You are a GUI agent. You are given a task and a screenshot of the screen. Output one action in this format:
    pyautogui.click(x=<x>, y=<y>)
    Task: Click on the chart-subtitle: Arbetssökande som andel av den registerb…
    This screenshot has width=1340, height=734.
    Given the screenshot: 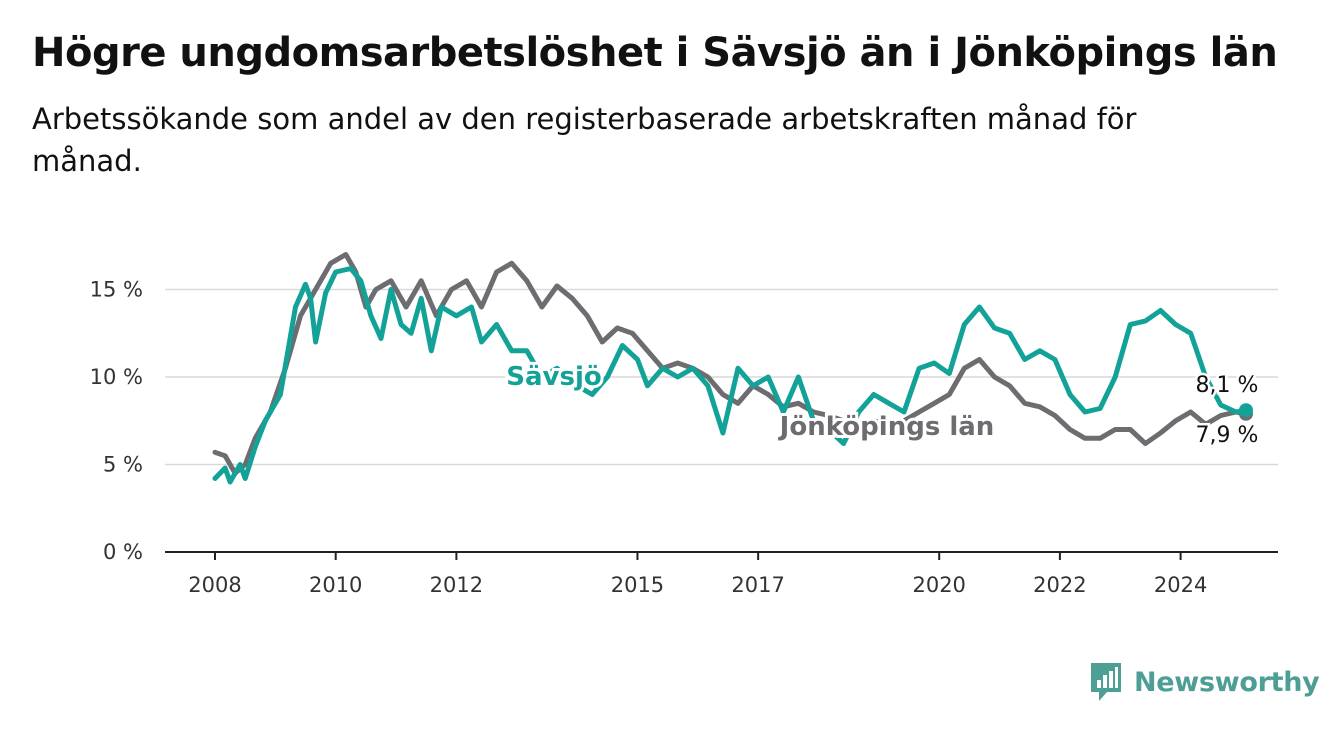 What is the action you would take?
    pyautogui.click(x=584, y=140)
    